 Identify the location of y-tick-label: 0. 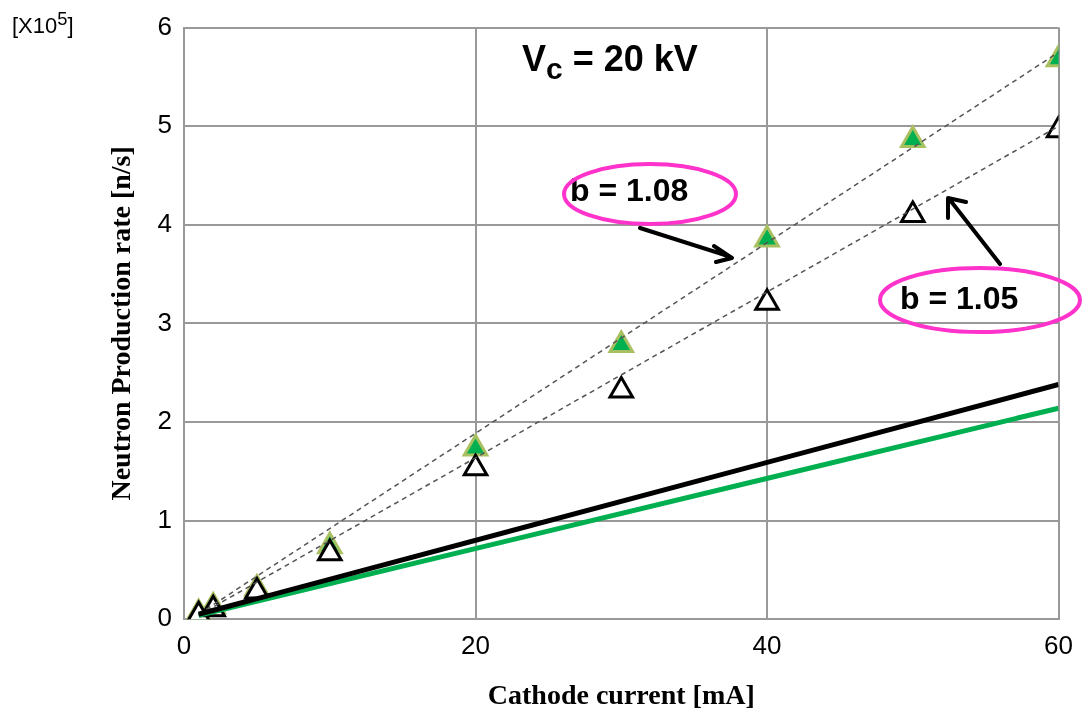
(165, 617).